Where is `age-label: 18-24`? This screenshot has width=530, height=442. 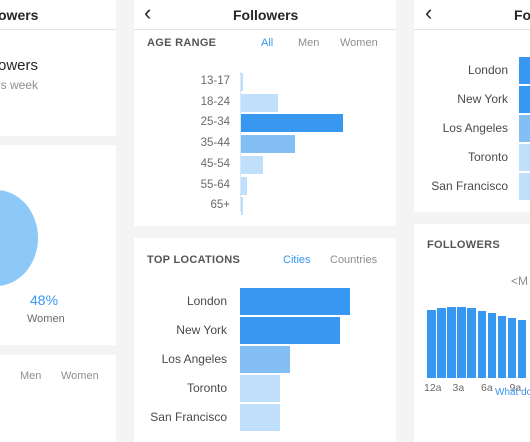 age-label: 18-24 is located at coordinates (215, 101).